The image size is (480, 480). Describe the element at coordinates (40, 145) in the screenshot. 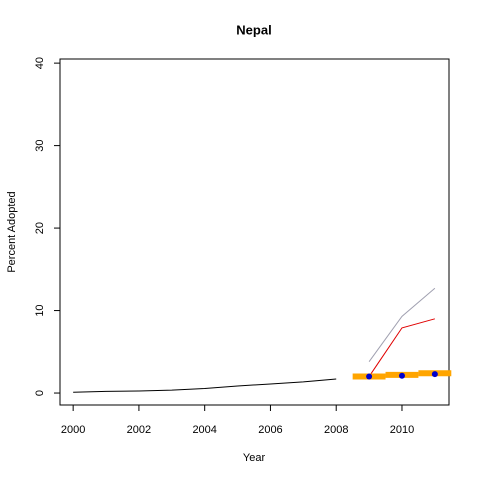

I see `y-tick-label: 30` at that location.